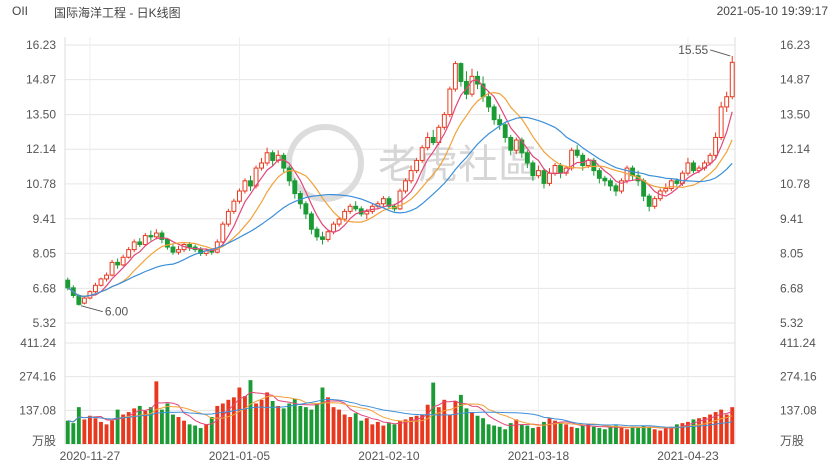 The image size is (840, 470). Describe the element at coordinates (389, 456) in the screenshot. I see `date-tick: 2021-02-10` at that location.